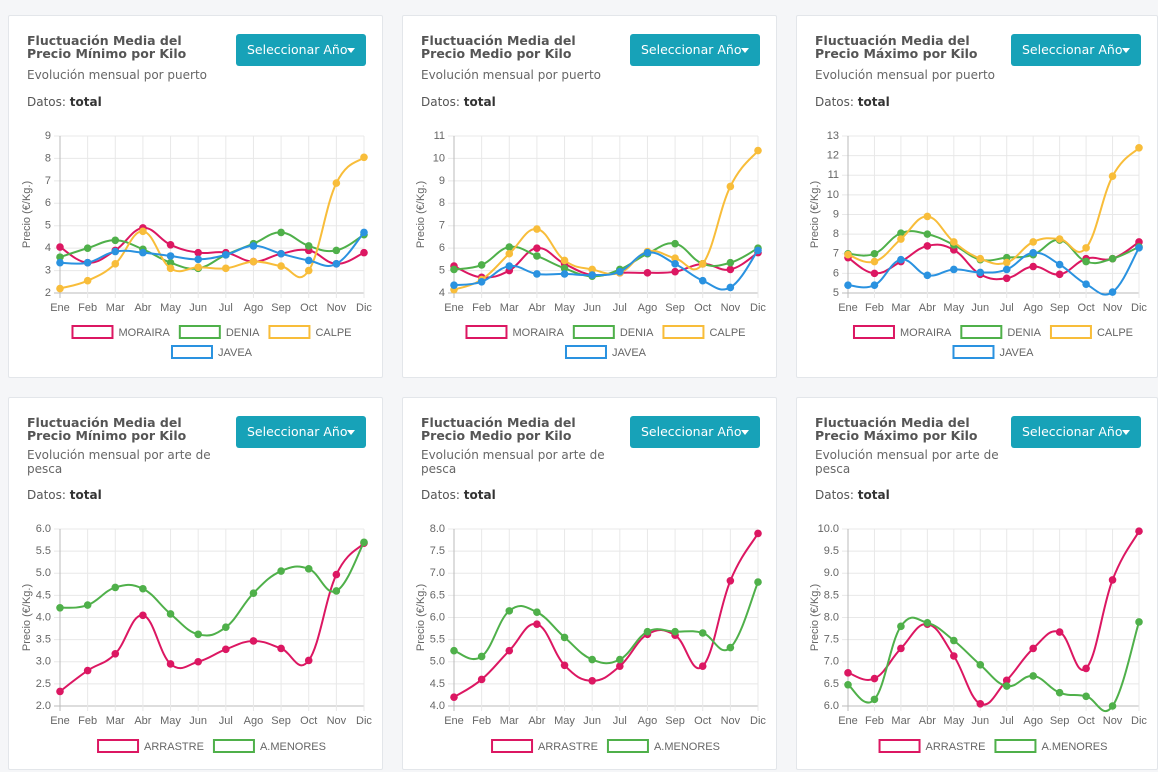  What do you see at coordinates (831, 662) in the screenshot?
I see `y-tick-label: 7.0` at bounding box center [831, 662].